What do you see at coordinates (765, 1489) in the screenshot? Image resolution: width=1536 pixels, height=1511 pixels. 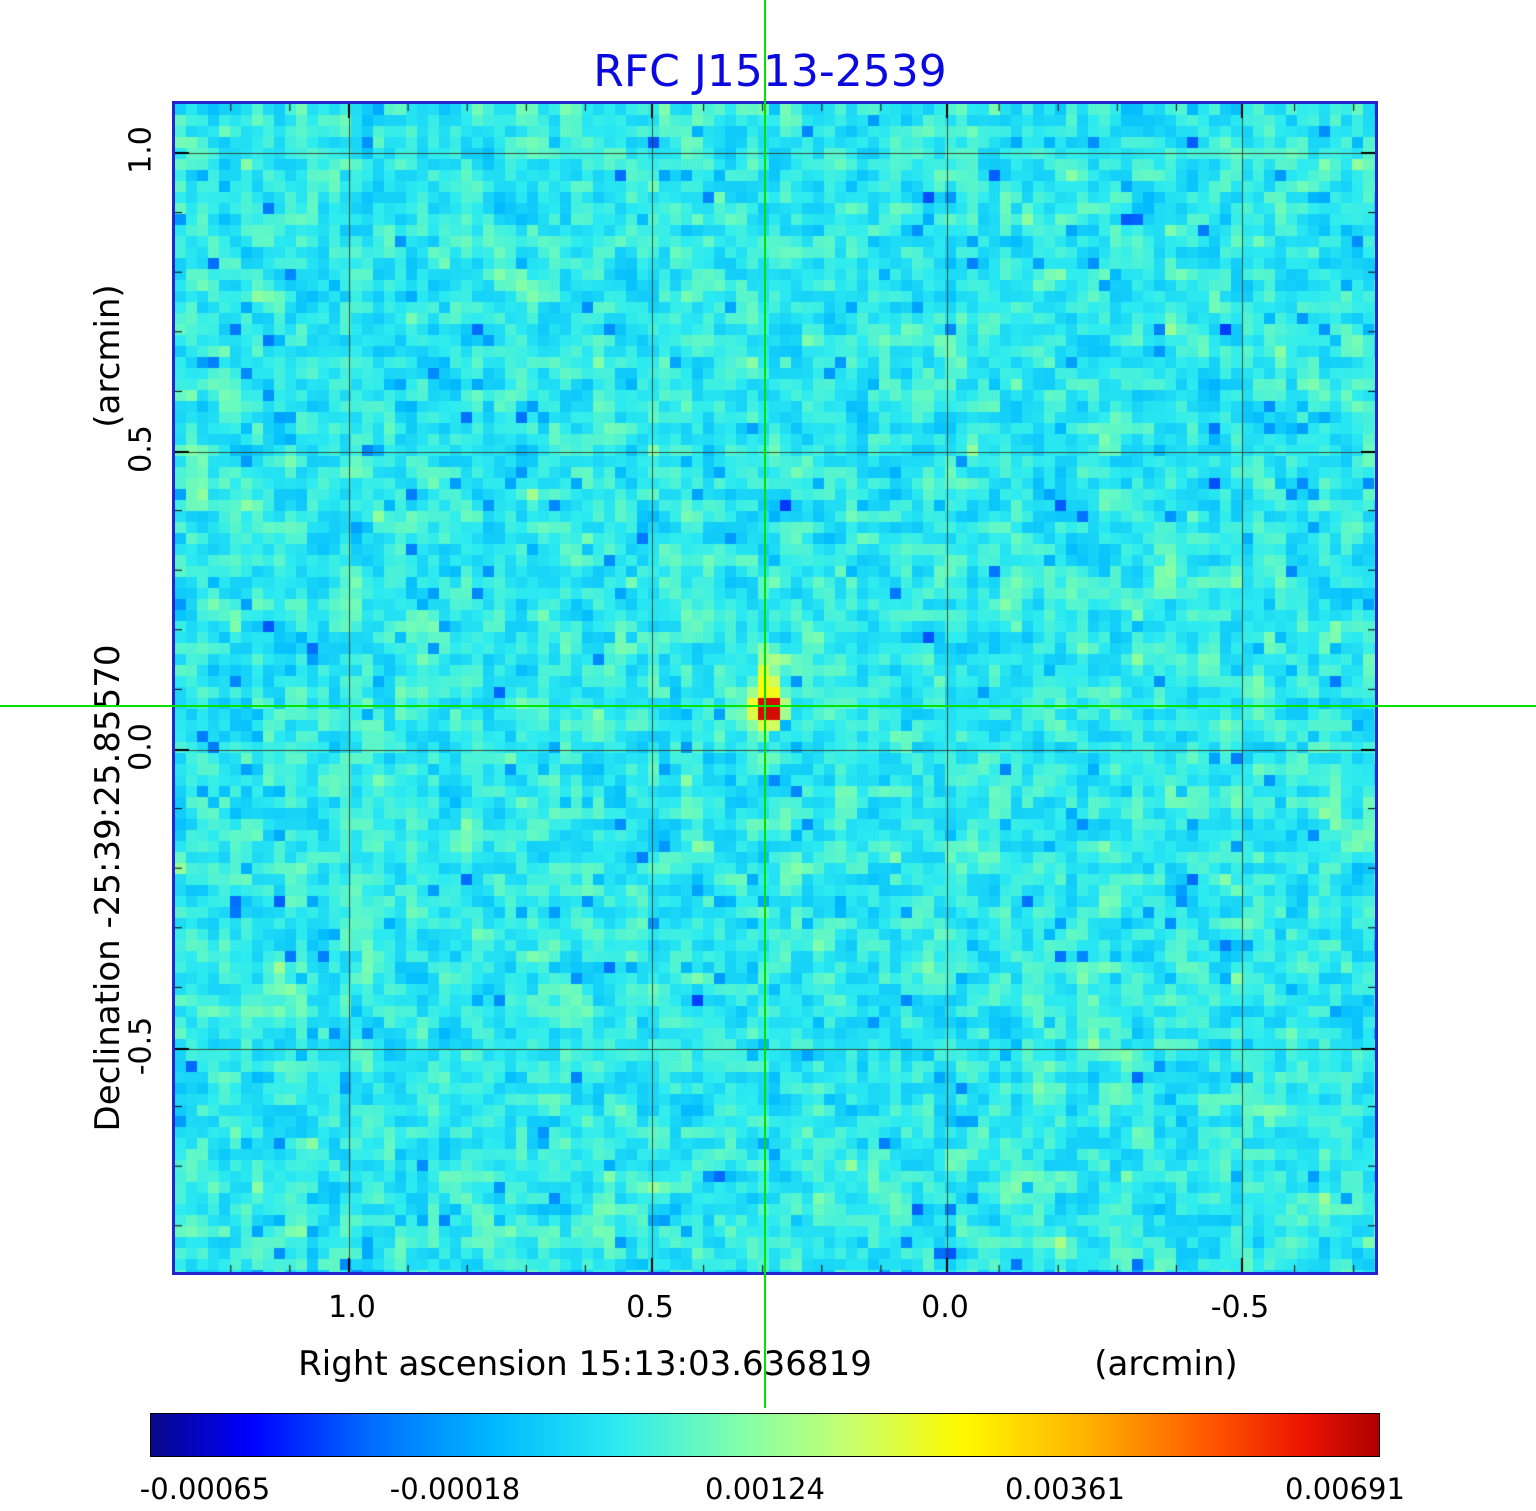 I see `colorbar-tick-label: 0.00124` at bounding box center [765, 1489].